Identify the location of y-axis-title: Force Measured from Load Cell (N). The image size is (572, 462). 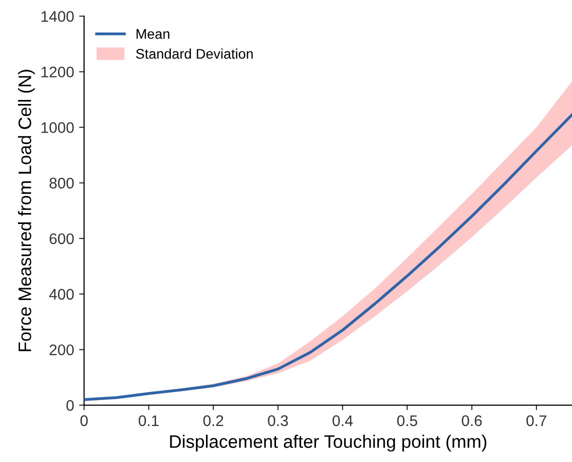
(26, 211).